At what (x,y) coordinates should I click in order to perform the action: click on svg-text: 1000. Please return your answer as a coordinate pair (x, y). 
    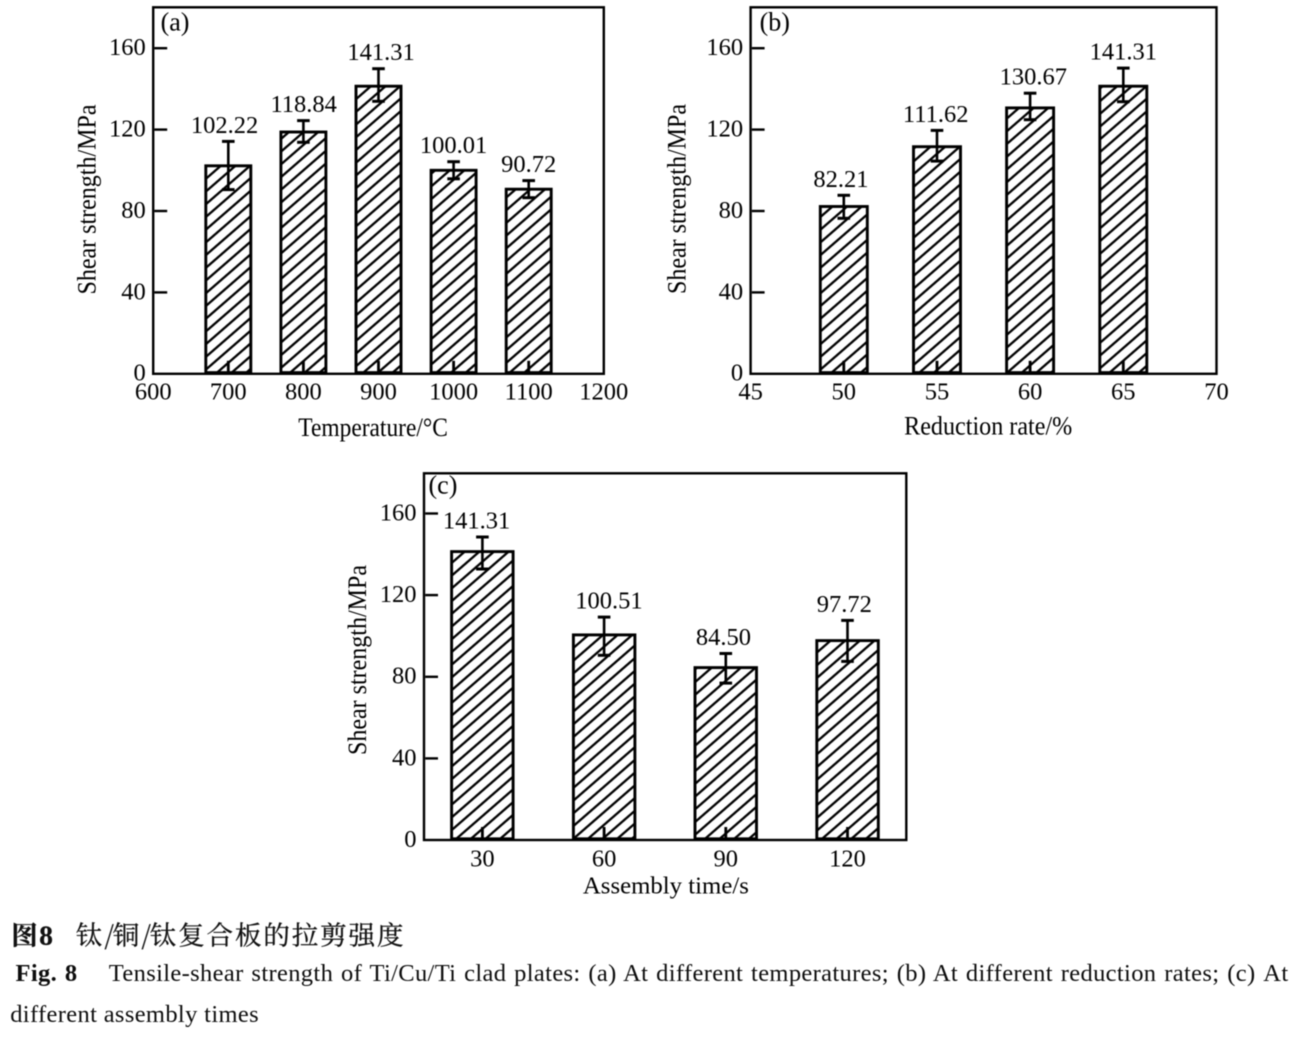
    Looking at the image, I should click on (453, 391).